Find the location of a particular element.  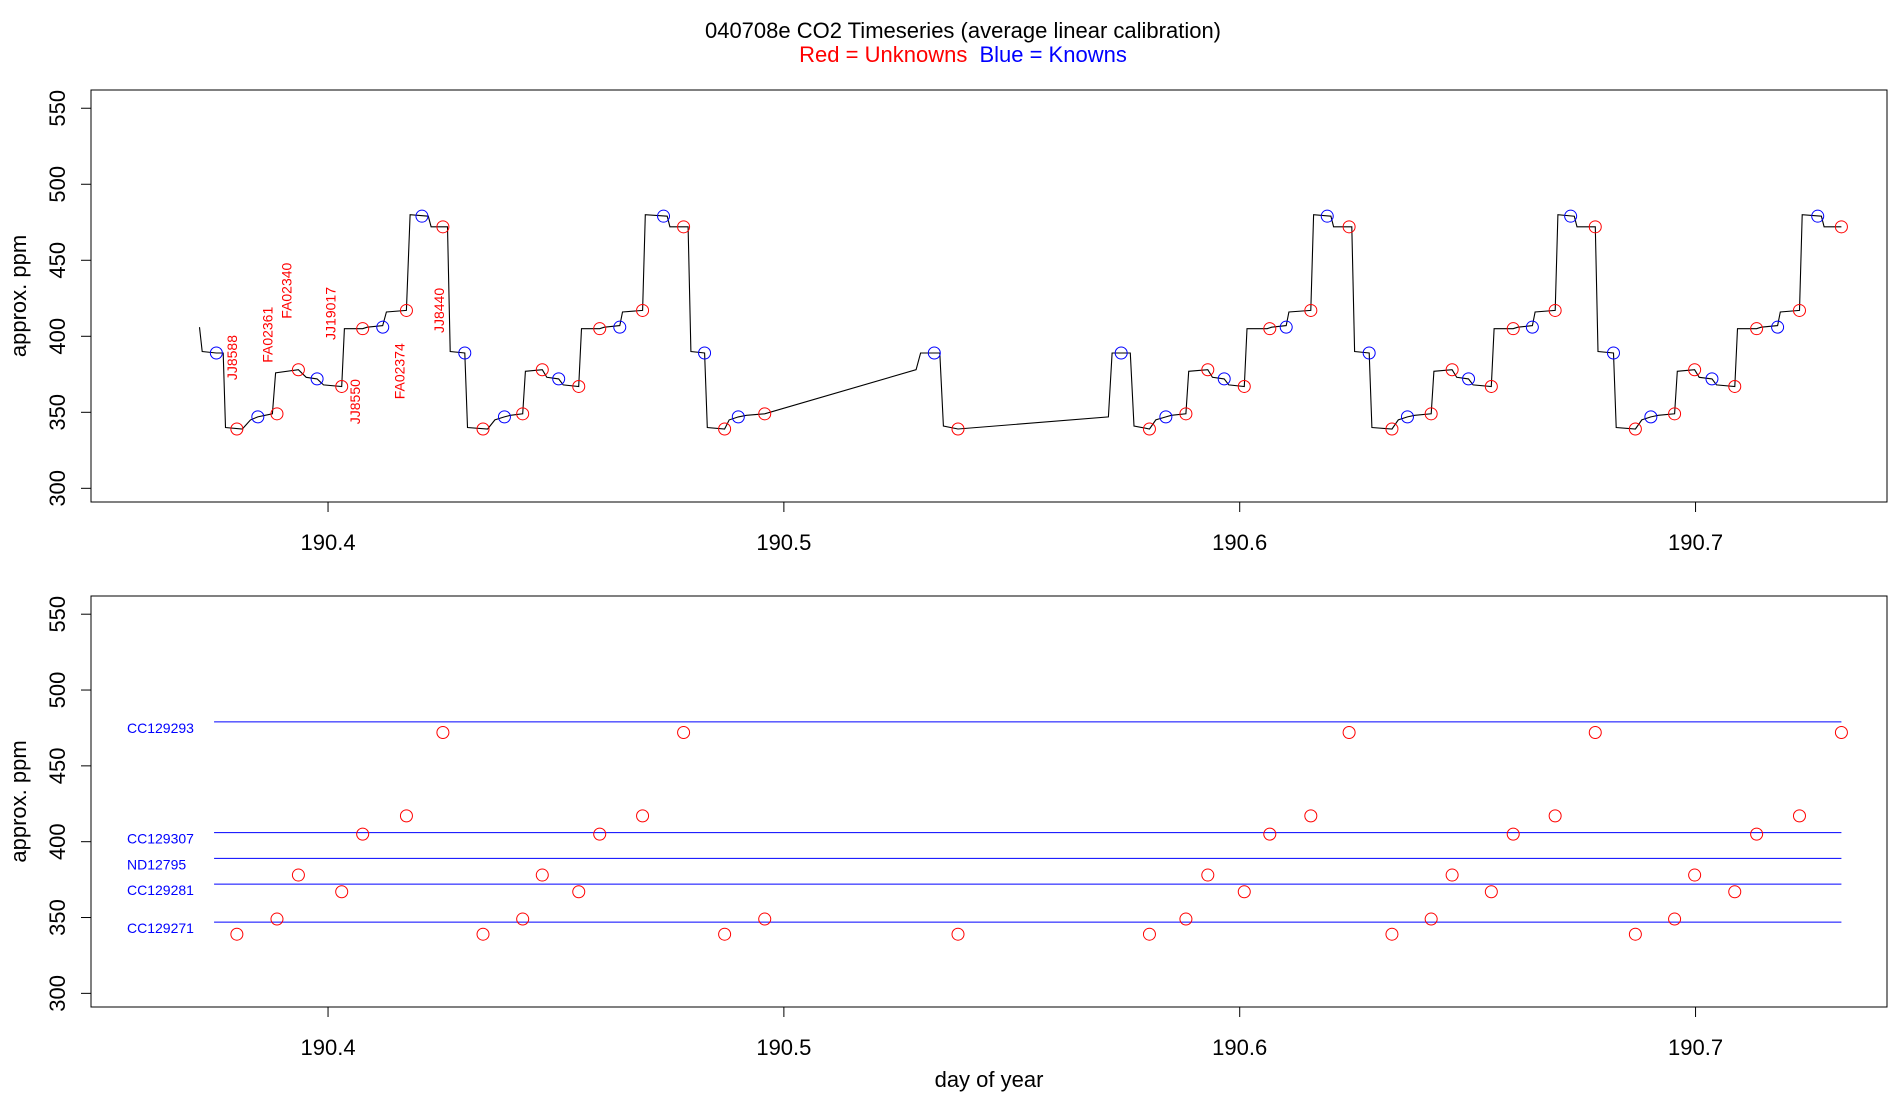

x-tick-label: 190.7 is located at coordinates (1695, 542).